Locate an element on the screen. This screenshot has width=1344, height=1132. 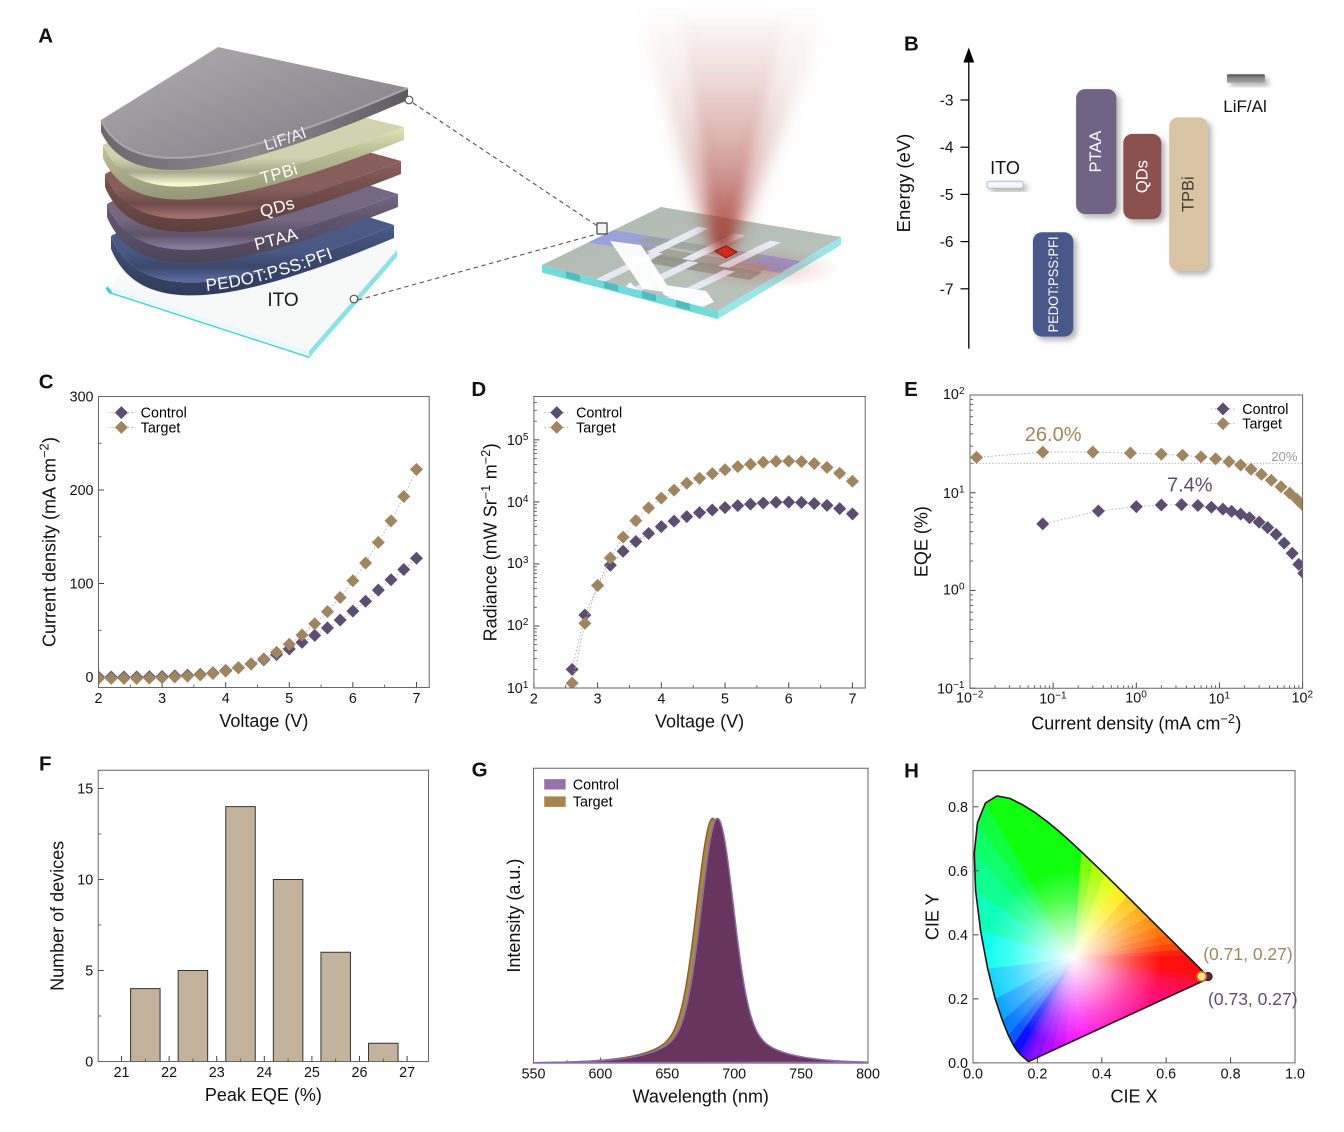
svg-text: -3 is located at coordinates (947, 101).